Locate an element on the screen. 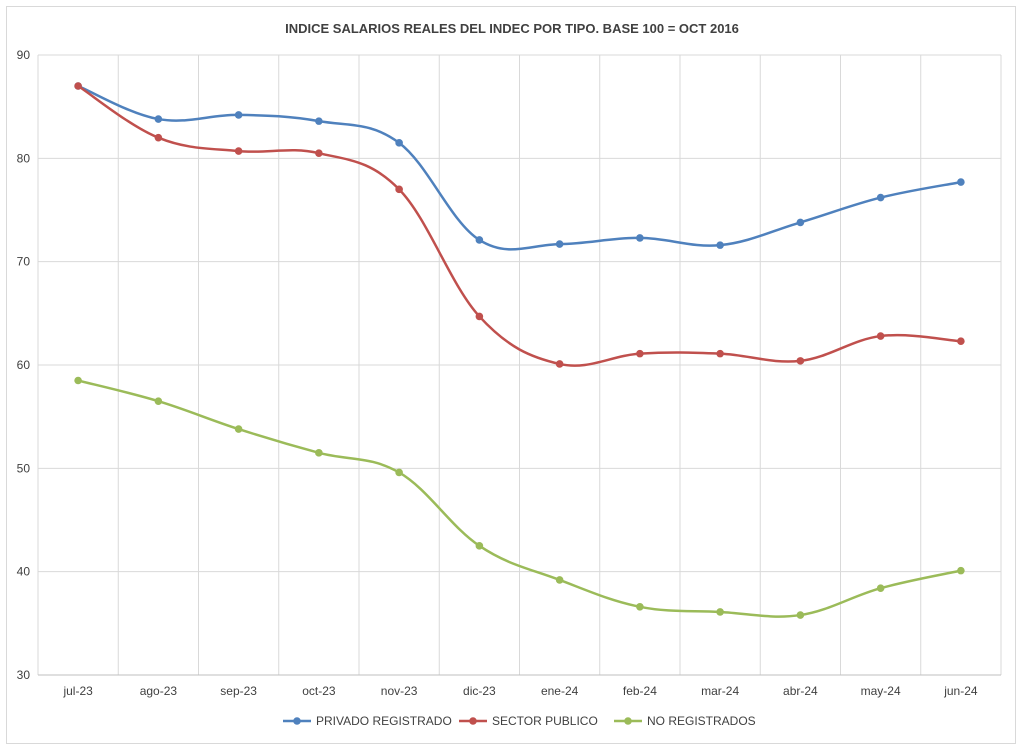 This screenshot has width=1024, height=752. x-tick-label: jun-24 is located at coordinates (960, 691).